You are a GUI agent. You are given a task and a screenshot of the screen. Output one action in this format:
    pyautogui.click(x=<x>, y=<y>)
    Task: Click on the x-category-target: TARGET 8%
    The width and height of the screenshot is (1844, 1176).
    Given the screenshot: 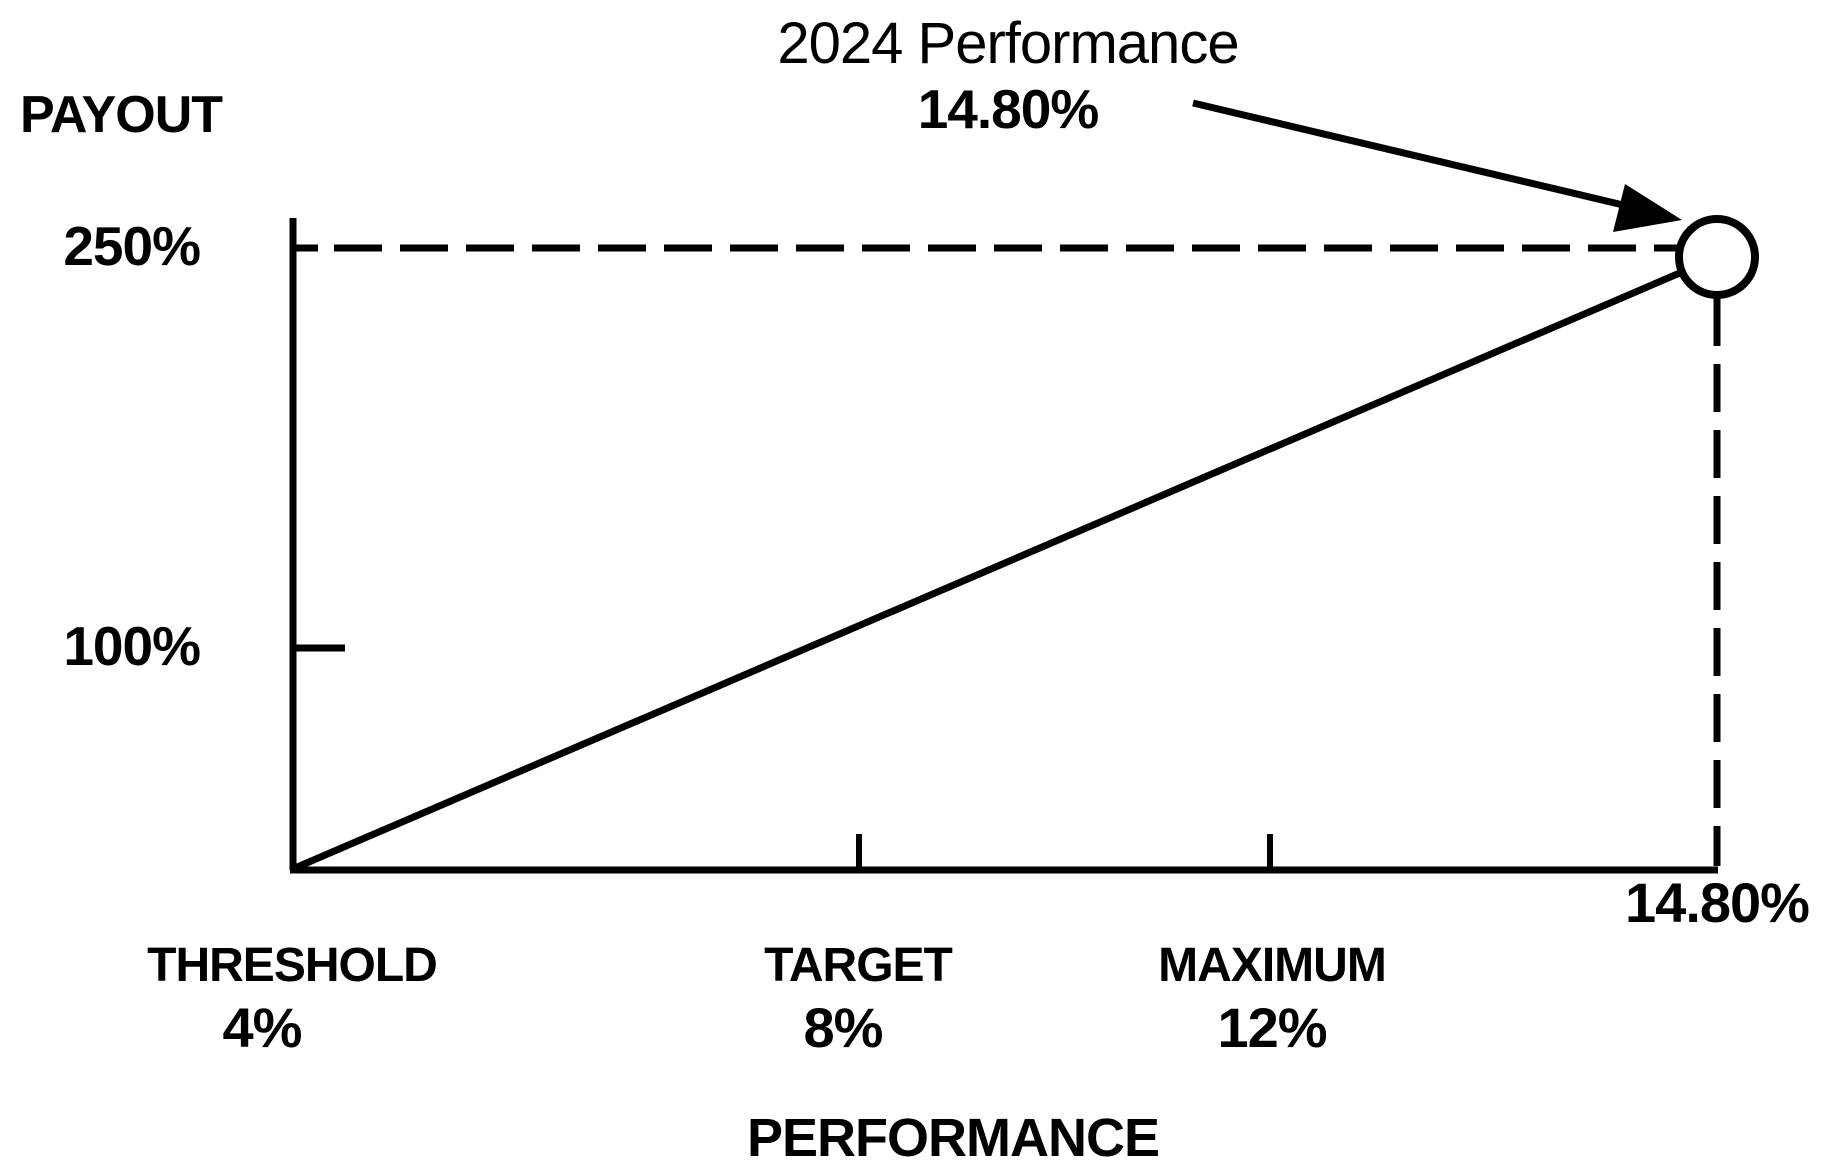 What is the action you would take?
    pyautogui.click(x=858, y=999)
    